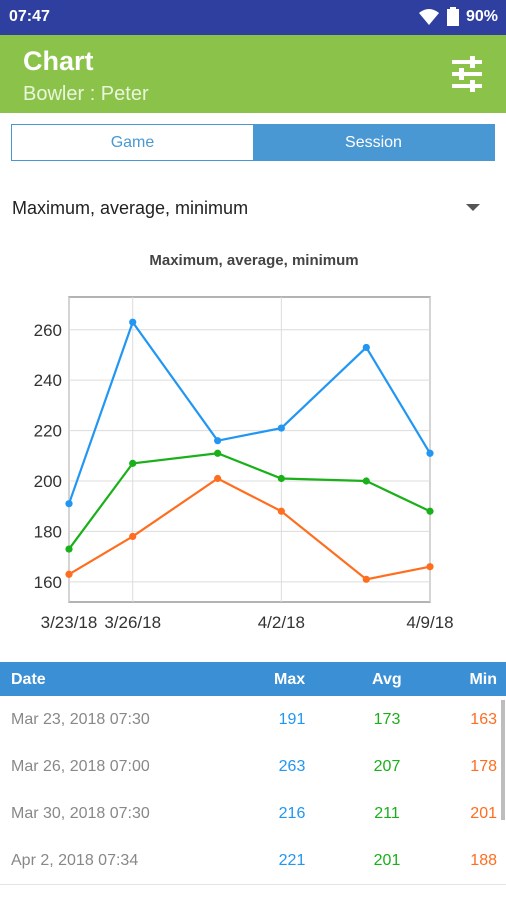 The width and height of the screenshot is (506, 900). Describe the element at coordinates (452, 16) in the screenshot. I see `battery-icon` at that location.